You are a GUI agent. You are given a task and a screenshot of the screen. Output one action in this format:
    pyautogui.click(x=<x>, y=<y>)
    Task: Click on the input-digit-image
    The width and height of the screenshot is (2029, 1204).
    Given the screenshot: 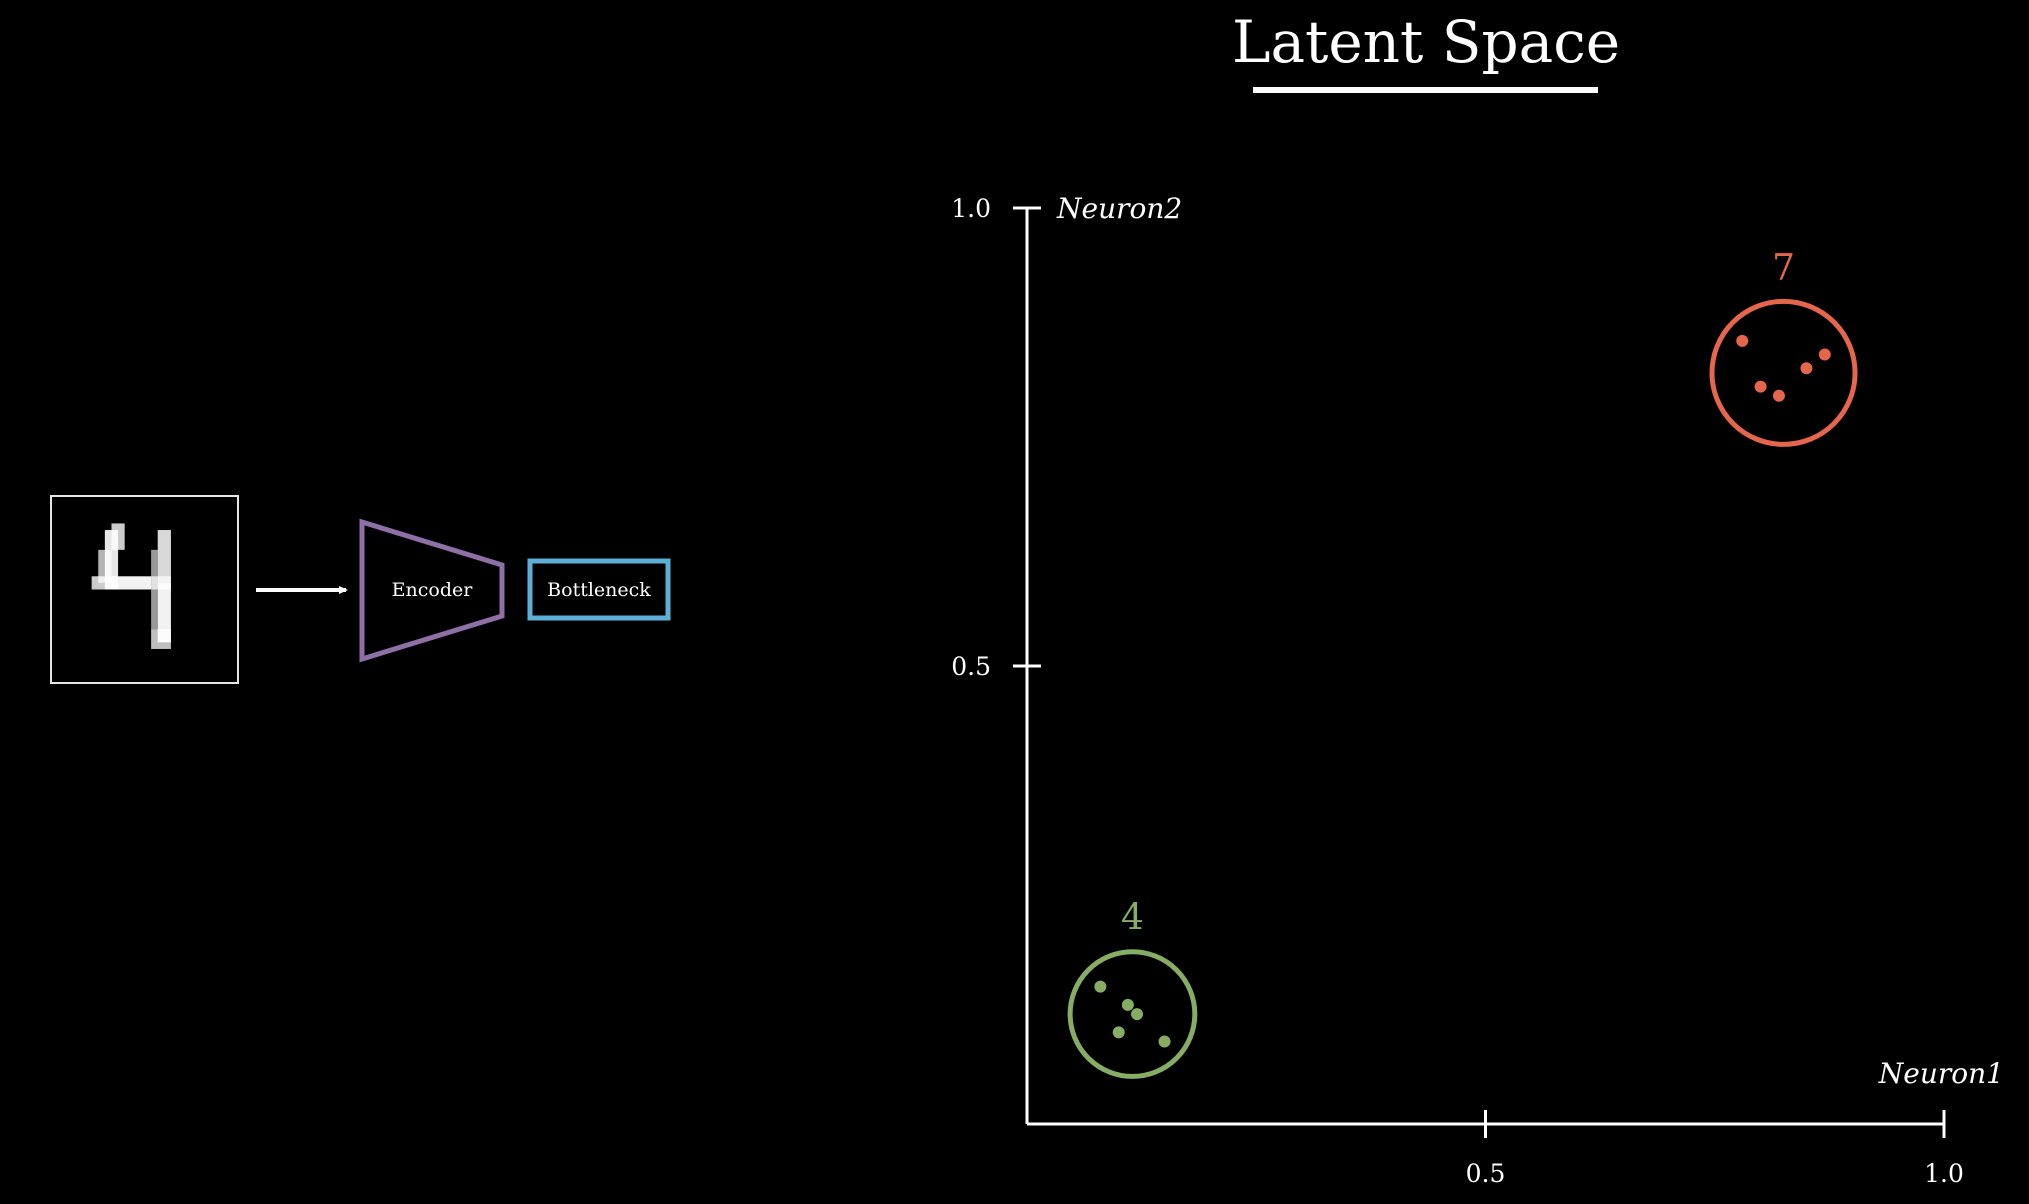 What is the action you would take?
    pyautogui.click(x=144, y=589)
    